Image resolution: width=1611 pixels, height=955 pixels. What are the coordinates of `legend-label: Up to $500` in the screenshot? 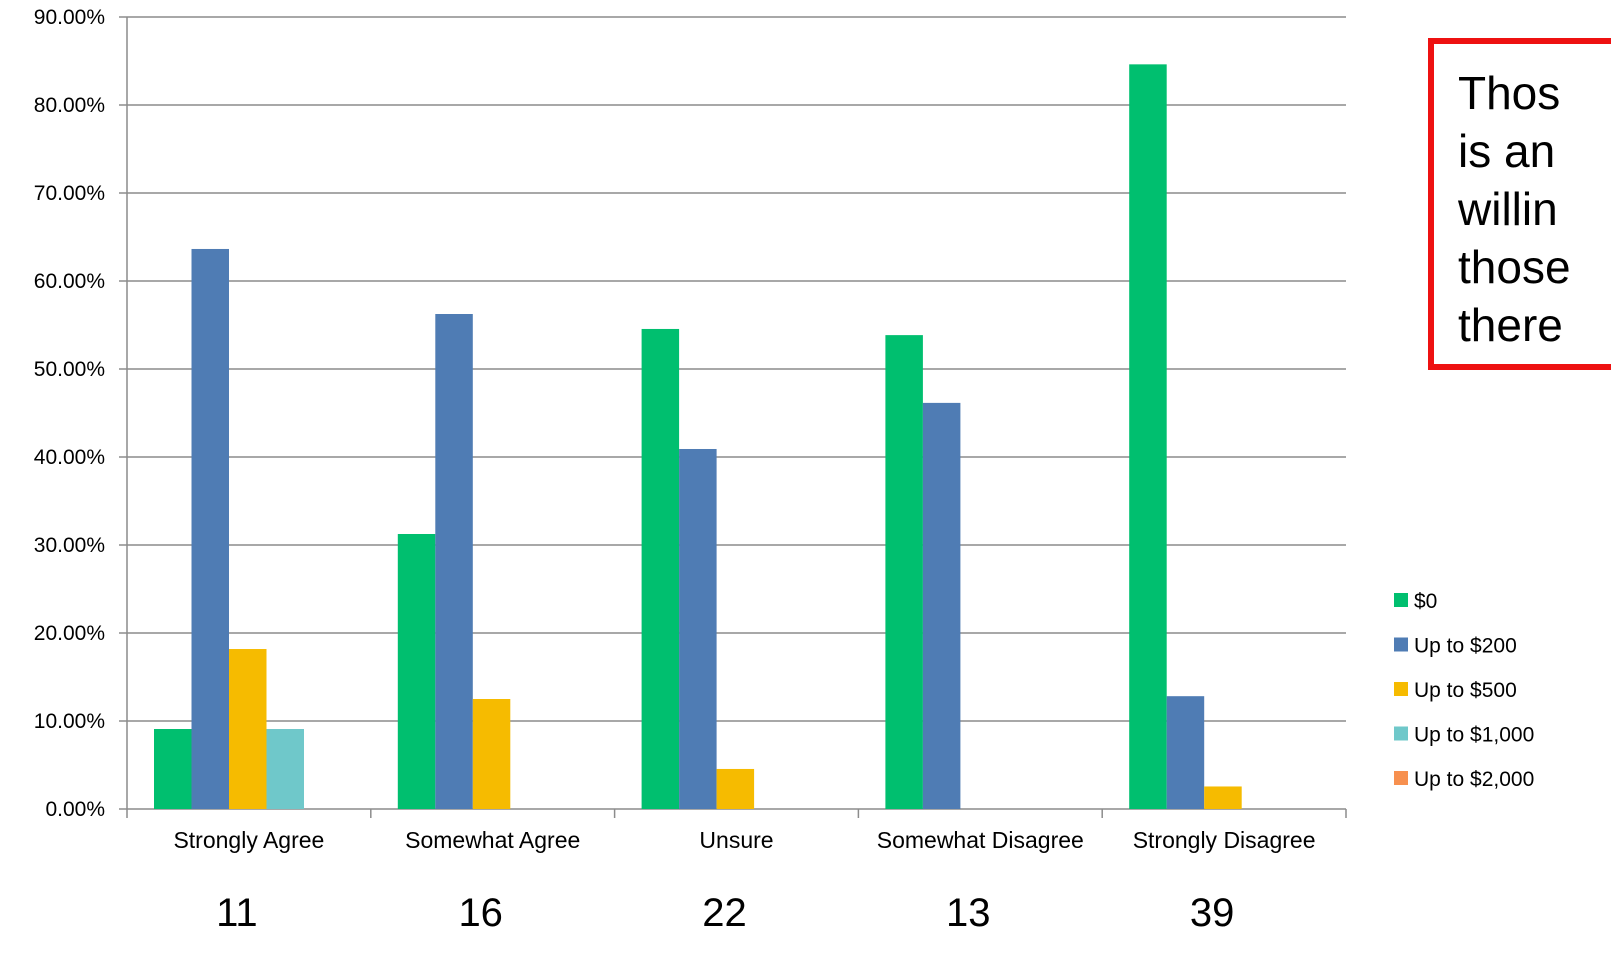 It's located at (1465, 690).